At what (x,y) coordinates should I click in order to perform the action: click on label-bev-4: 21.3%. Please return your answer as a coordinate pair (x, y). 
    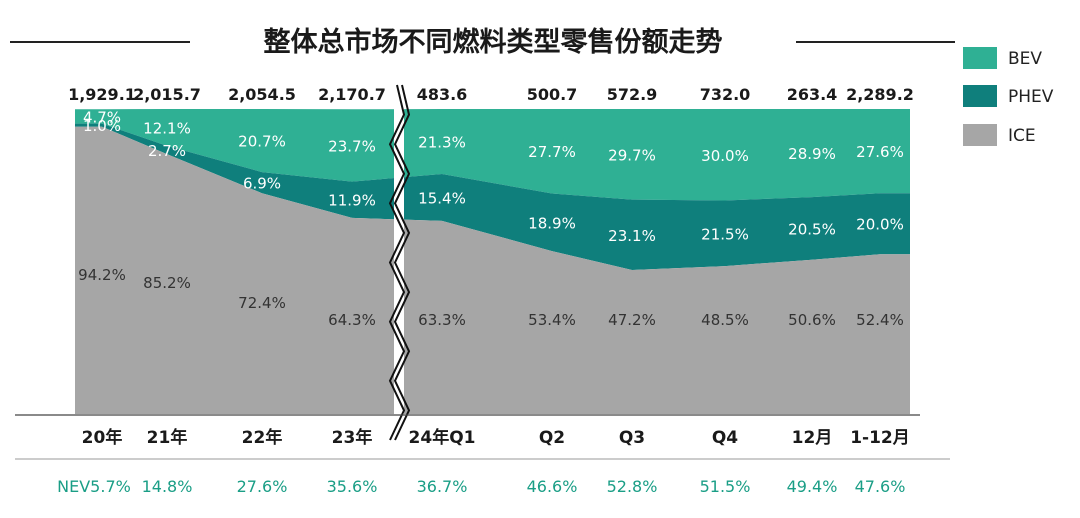
    Looking at the image, I should click on (442, 143).